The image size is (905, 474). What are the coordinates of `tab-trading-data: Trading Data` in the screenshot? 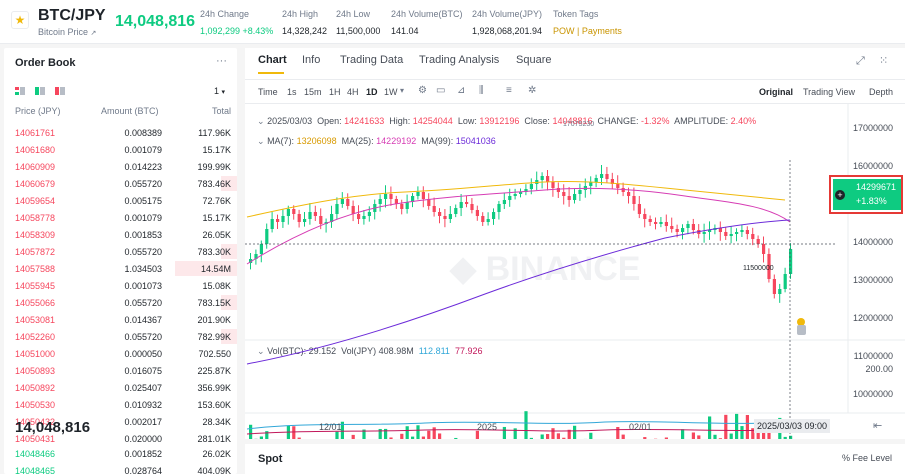 It's located at (372, 60).